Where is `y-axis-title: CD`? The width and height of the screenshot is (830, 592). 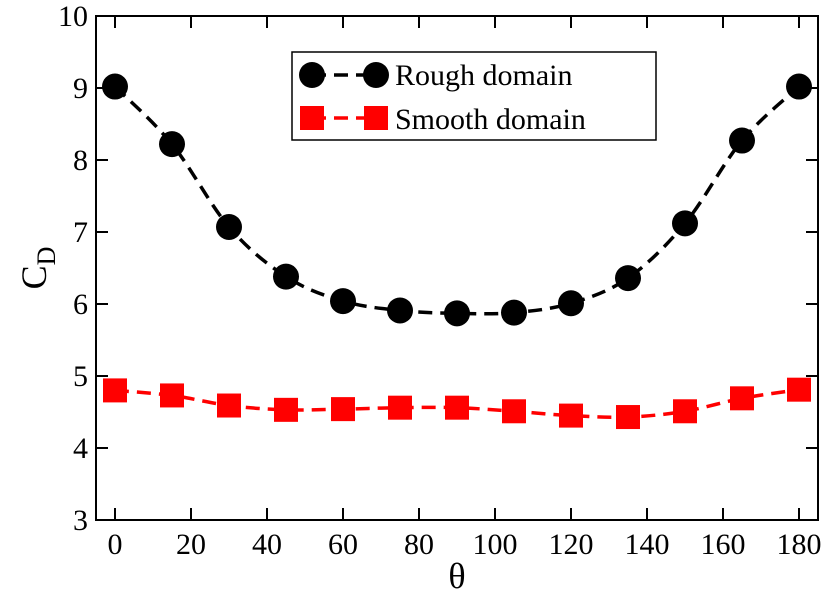
y-axis-title: CD is located at coordinates (37, 268).